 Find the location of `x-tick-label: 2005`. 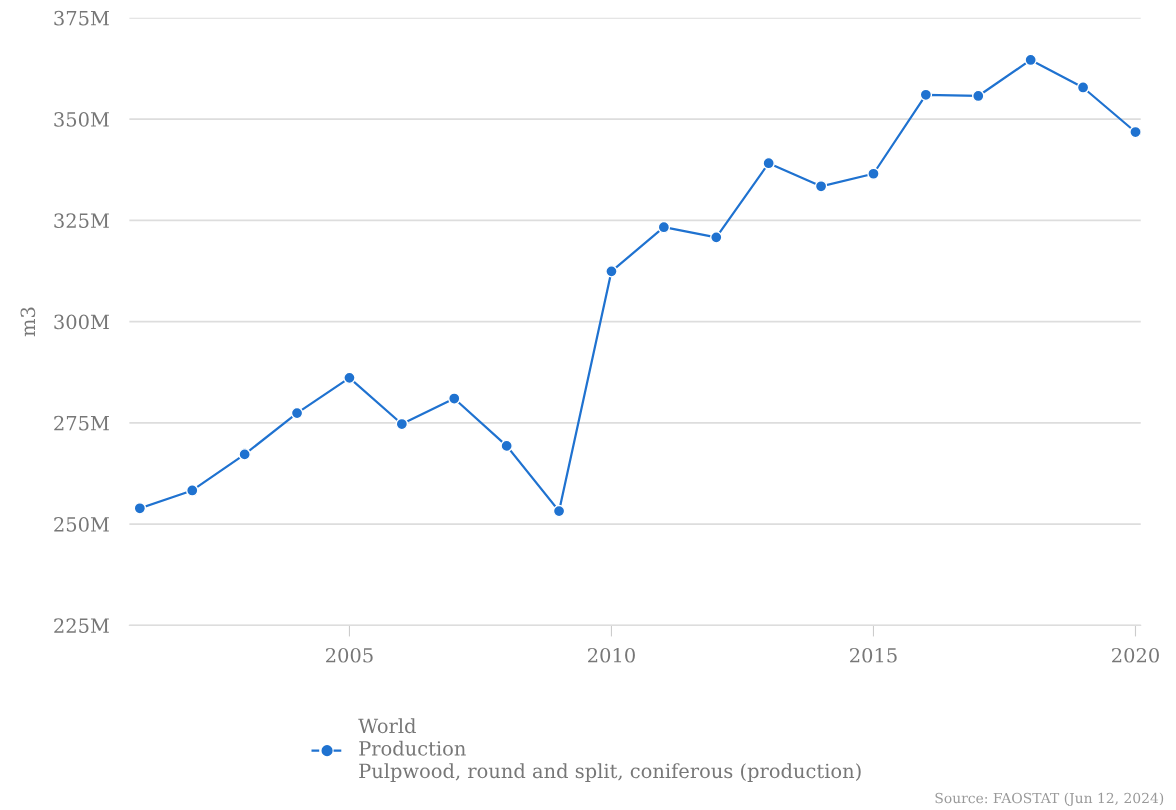

x-tick-label: 2005 is located at coordinates (349, 655).